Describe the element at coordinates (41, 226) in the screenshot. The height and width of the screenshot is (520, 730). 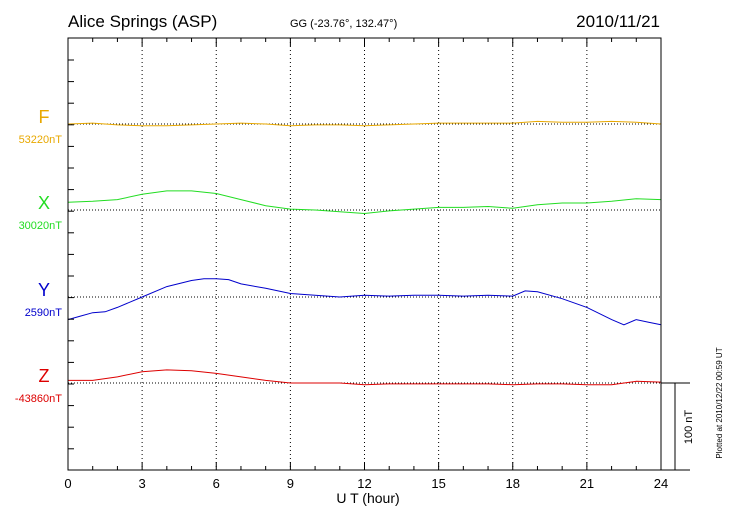
I see `series-baseline-label-x: 30020nT` at that location.